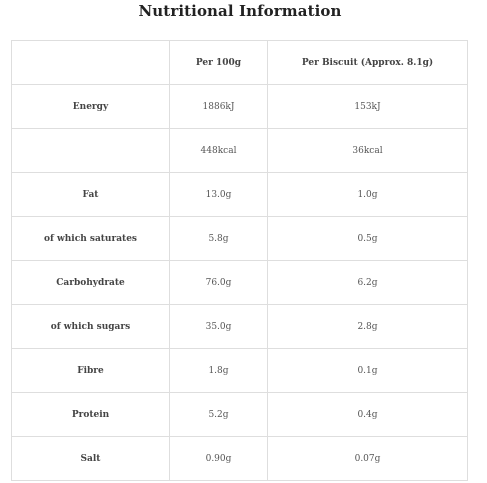 This screenshot has height=483, width=487. I want to click on per-biscuit-value: 0.07g, so click(367, 458).